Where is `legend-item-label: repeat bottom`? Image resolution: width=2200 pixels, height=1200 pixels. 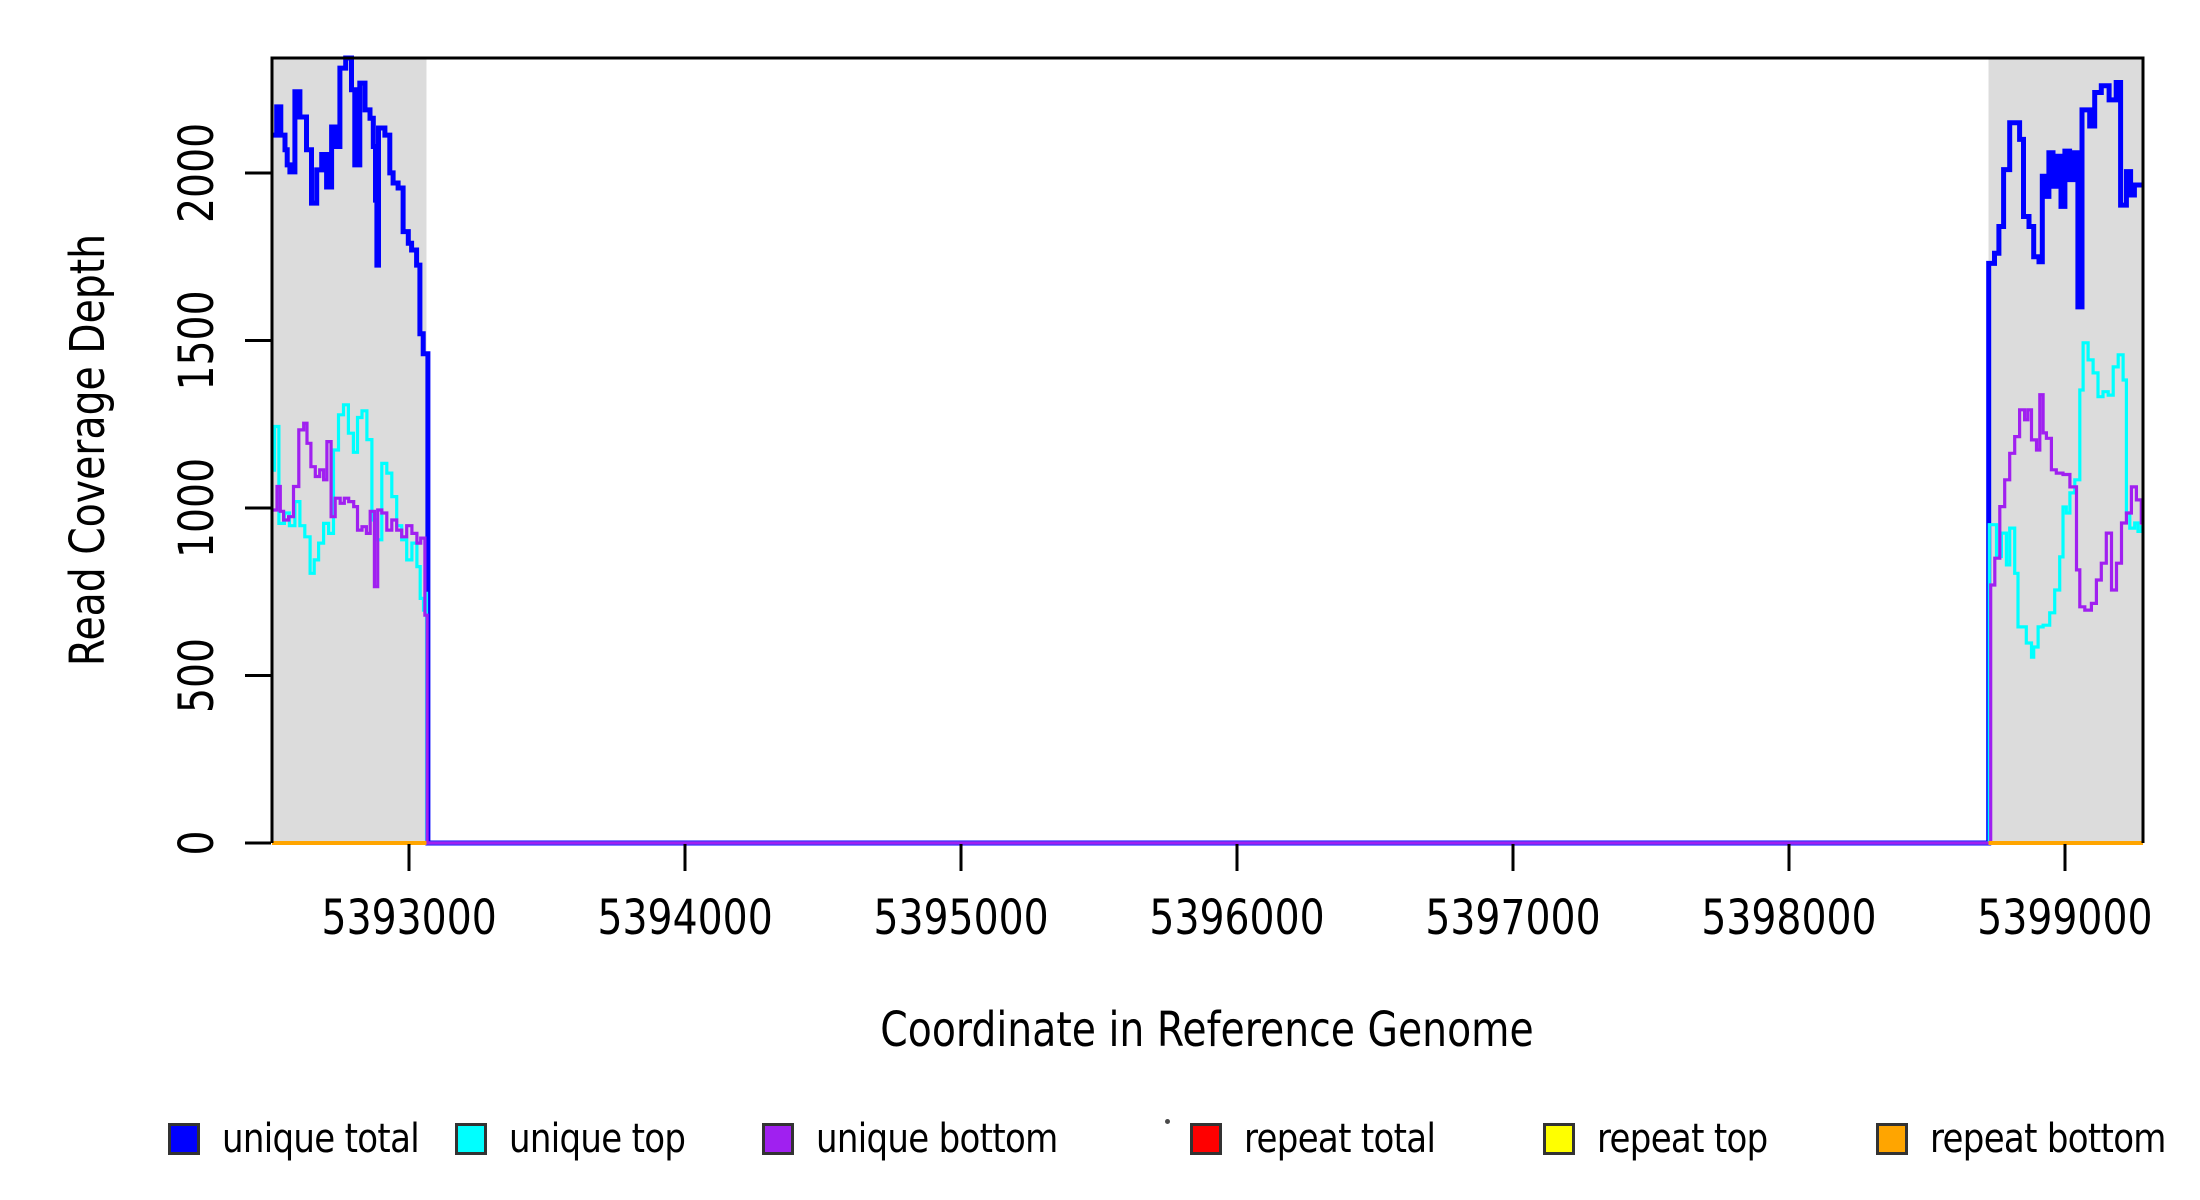
legend-item-label: repeat bottom is located at coordinates (2048, 1139).